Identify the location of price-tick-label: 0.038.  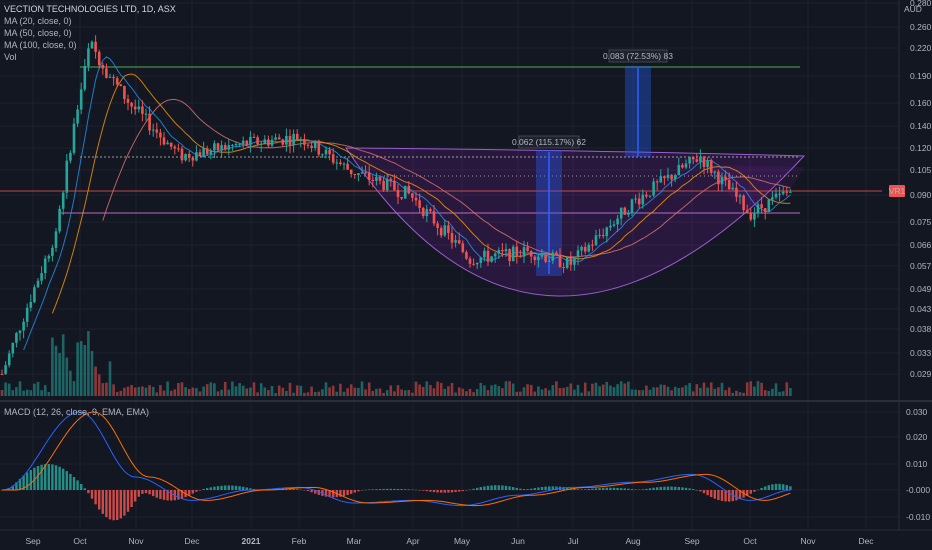
(921, 329).